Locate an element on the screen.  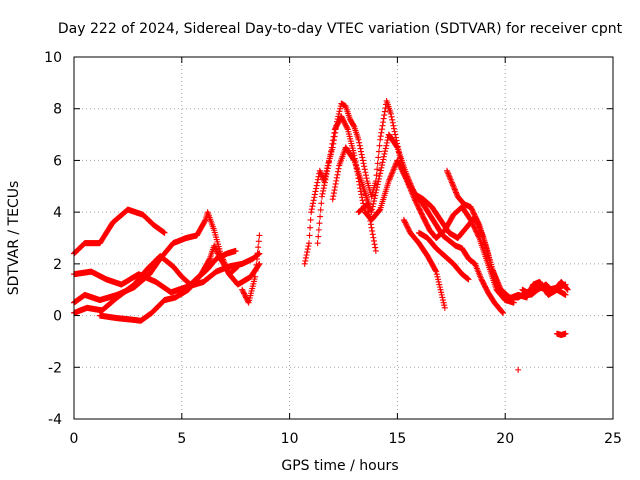
series-s16 is located at coordinates (561, 334).